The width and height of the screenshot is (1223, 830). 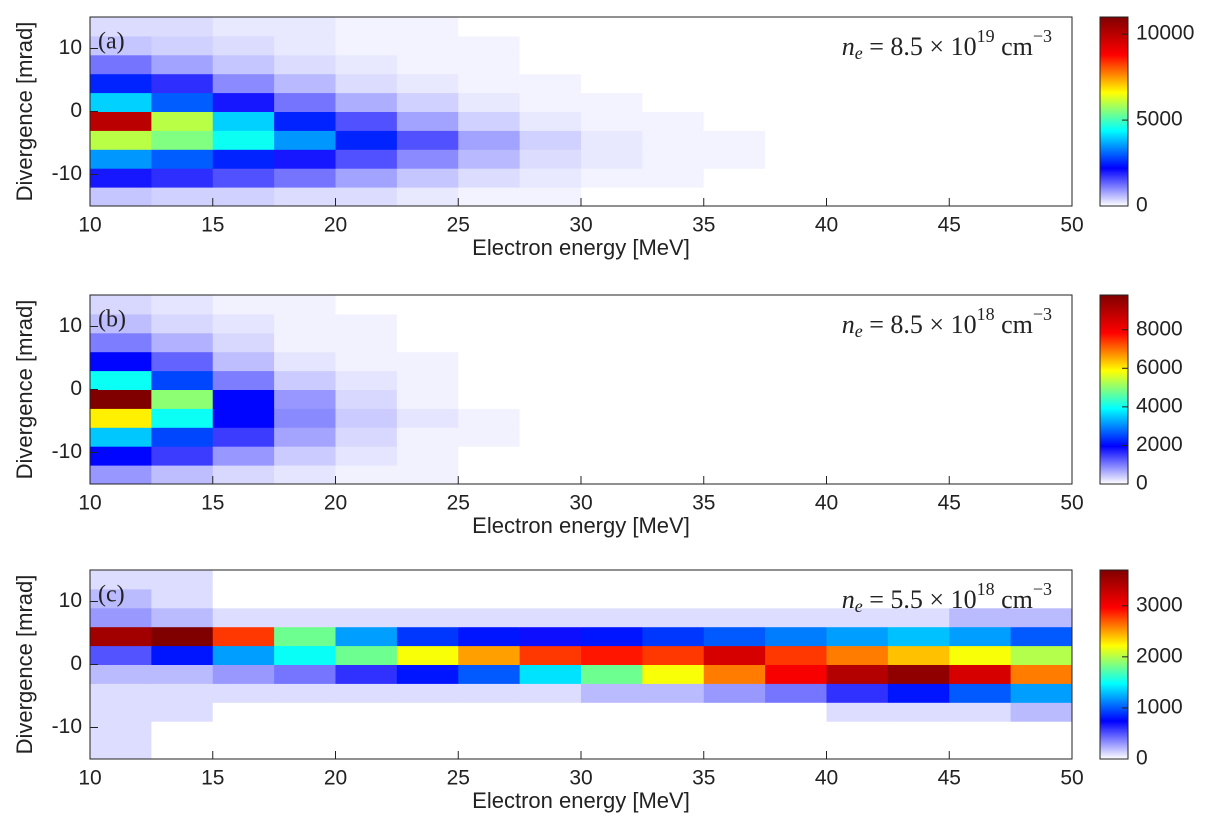 I want to click on colorbar-tick-label: 0, so click(x=1142, y=483).